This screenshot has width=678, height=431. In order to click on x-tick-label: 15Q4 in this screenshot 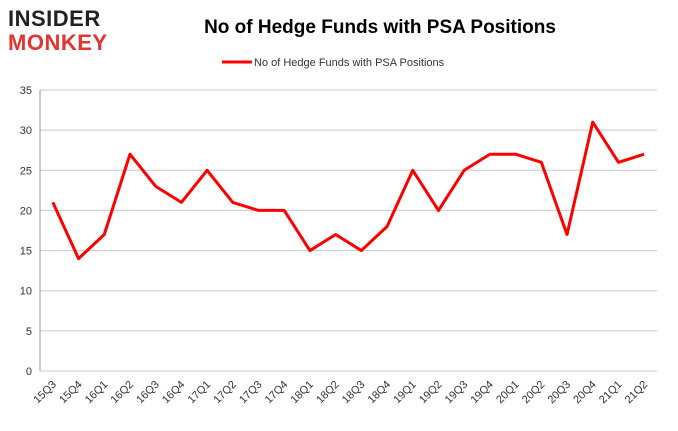, I will do `click(71, 393)`.